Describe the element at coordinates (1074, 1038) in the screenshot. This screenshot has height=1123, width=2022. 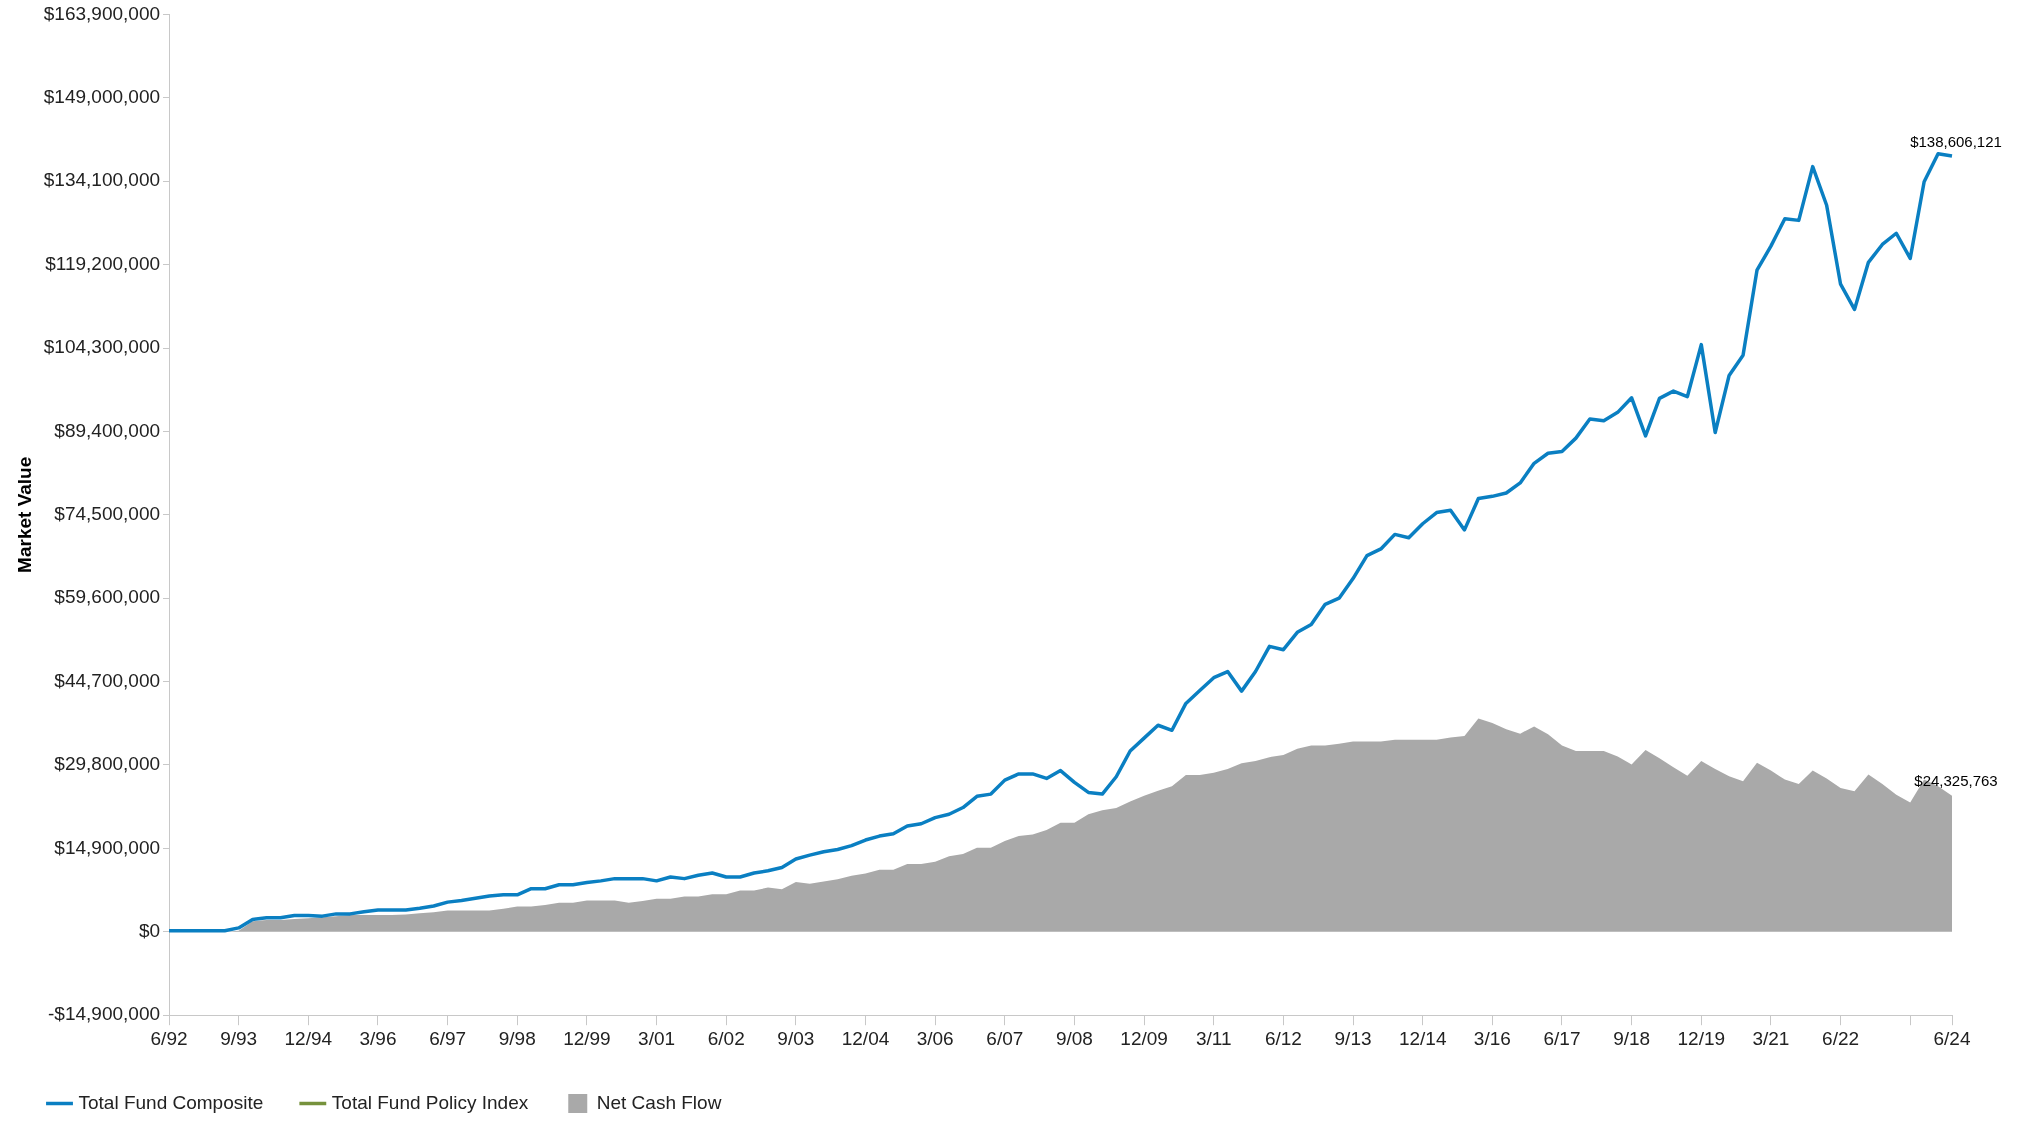
I see `x-tick-label: 9/08` at that location.